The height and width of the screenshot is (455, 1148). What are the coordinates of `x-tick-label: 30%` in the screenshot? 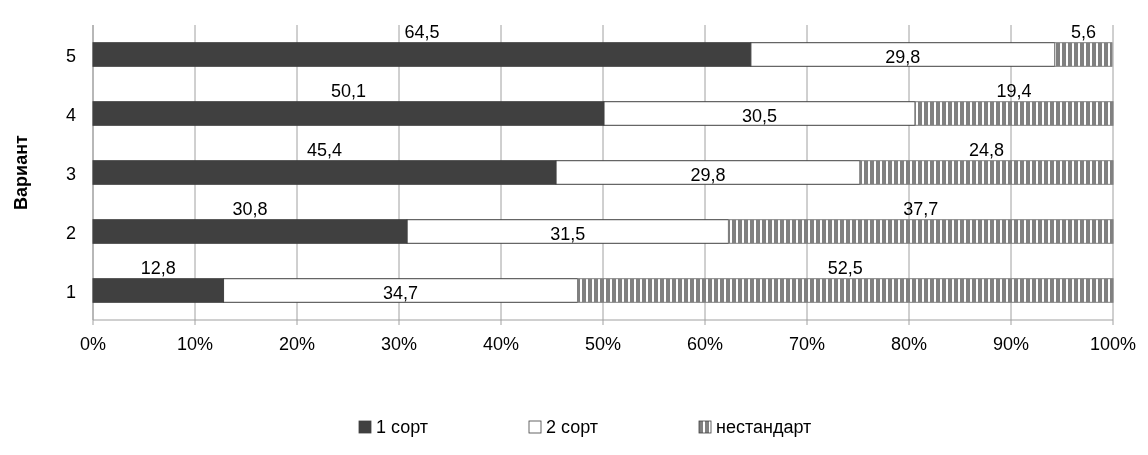 It's located at (399, 344).